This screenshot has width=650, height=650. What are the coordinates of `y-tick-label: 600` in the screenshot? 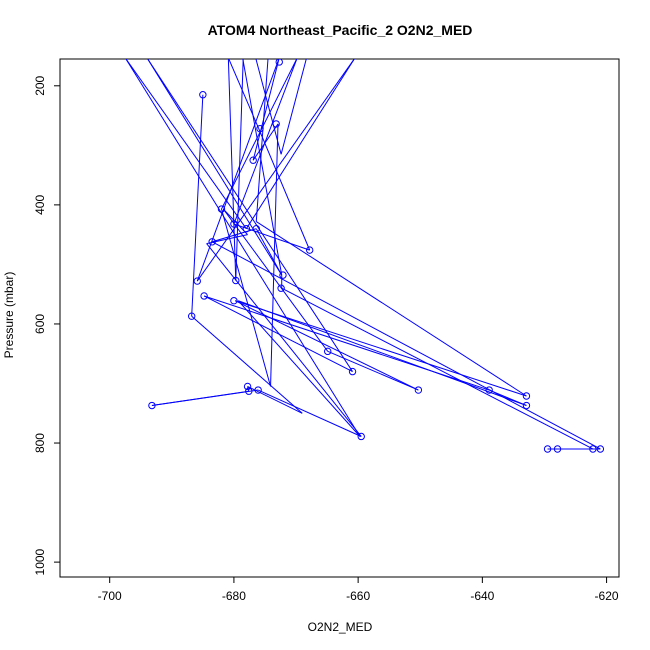 It's located at (40, 324).